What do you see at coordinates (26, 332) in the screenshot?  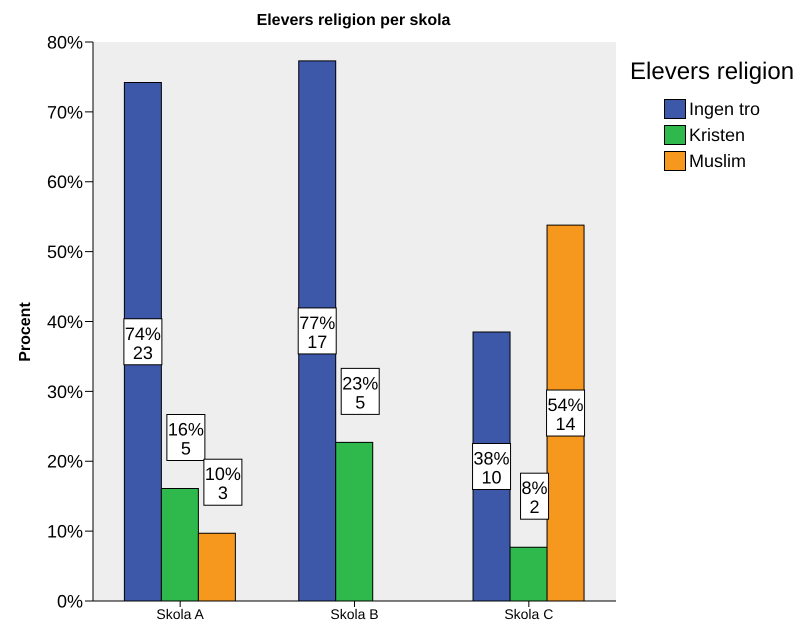 I see `y-axis-title: Procent` at bounding box center [26, 332].